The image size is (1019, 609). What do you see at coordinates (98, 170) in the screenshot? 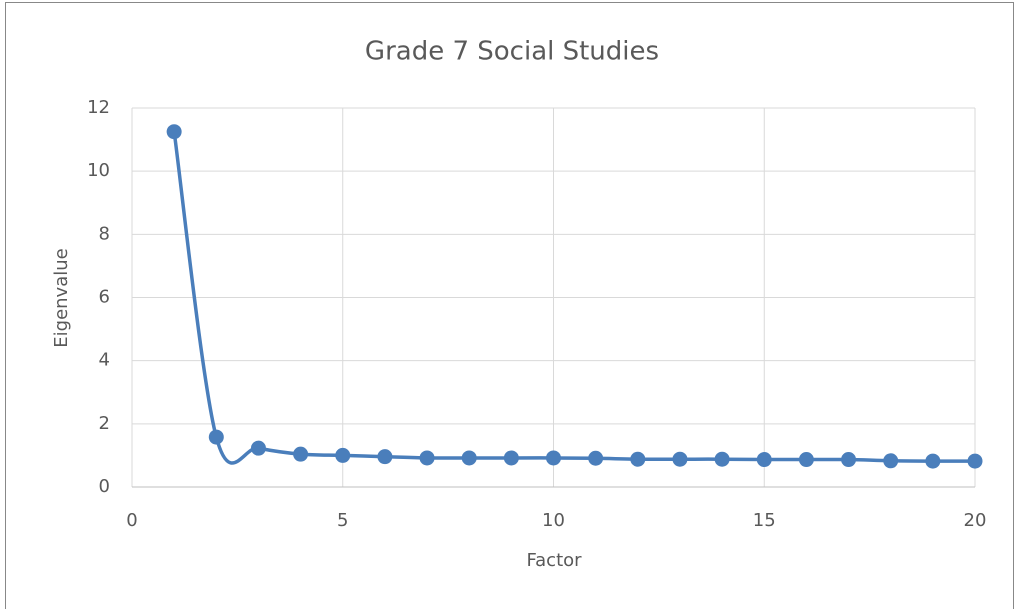
I see `y-tick-label: 10` at bounding box center [98, 170].